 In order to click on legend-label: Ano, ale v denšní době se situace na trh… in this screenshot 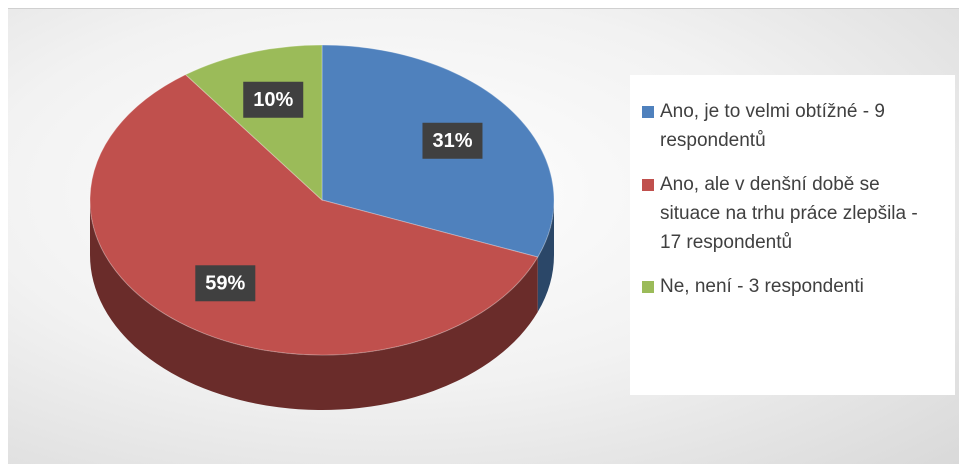, I will do `click(789, 213)`.